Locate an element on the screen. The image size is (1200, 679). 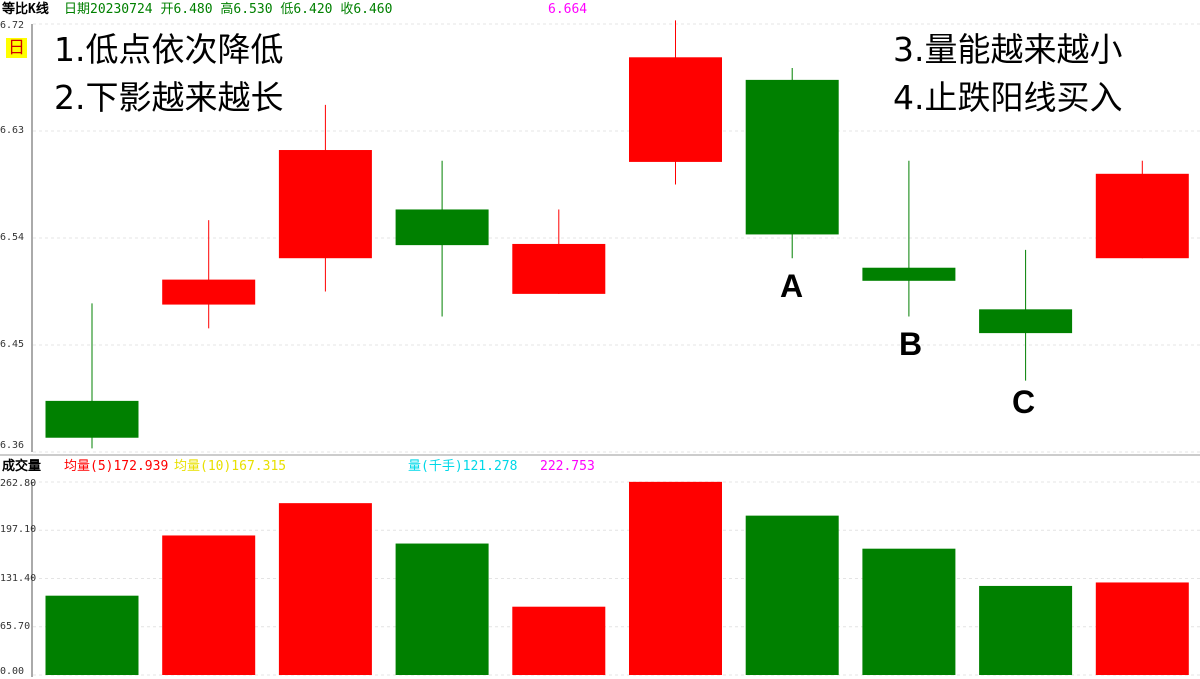
volume-ma5: 均量(5)172.939 is located at coordinates (116, 466).